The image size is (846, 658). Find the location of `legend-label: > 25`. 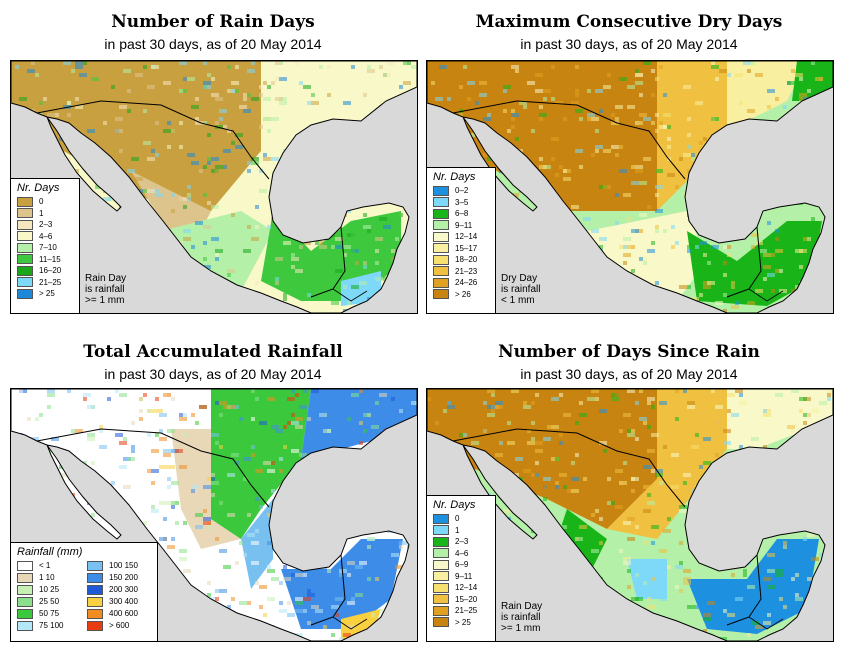

legend-label: > 25 is located at coordinates (47, 294).